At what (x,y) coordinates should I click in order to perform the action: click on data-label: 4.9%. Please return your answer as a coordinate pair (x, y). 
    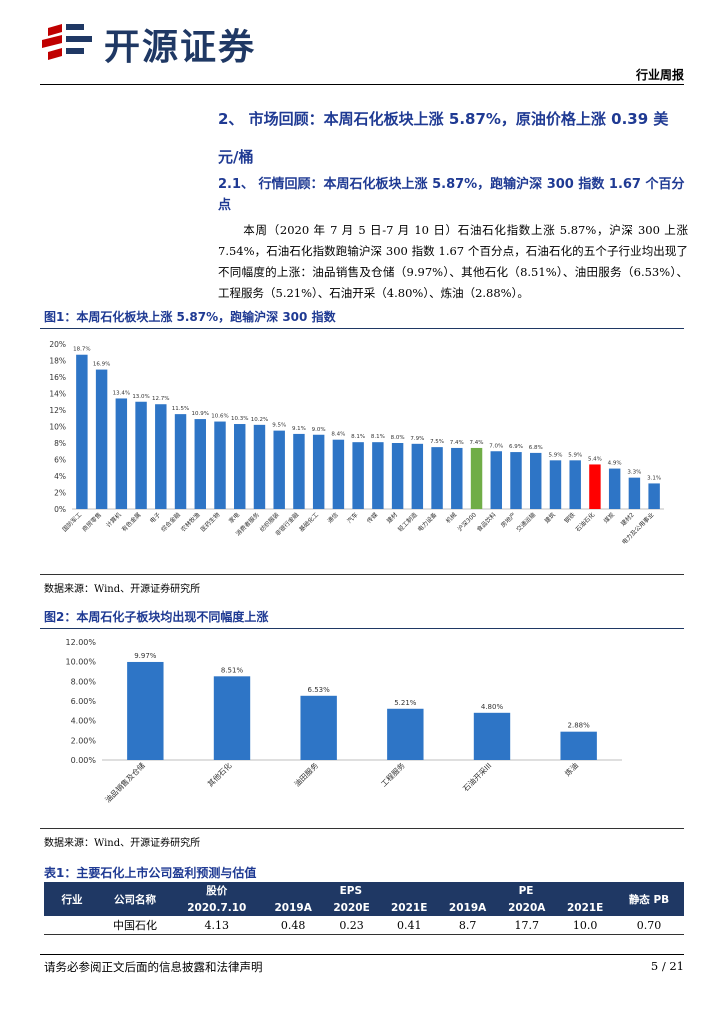
    Looking at the image, I should click on (615, 464).